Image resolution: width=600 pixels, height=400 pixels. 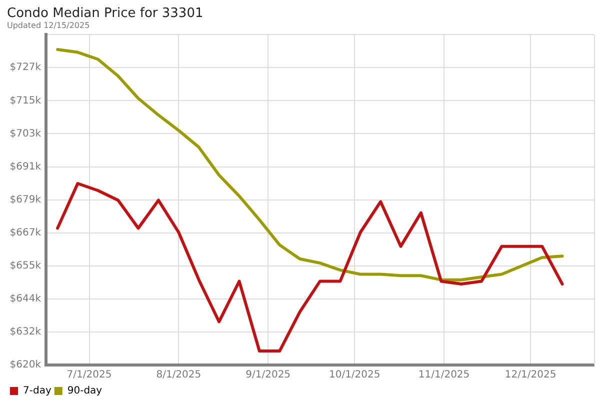 I want to click on y-tick-label: $715k, so click(x=26, y=100).